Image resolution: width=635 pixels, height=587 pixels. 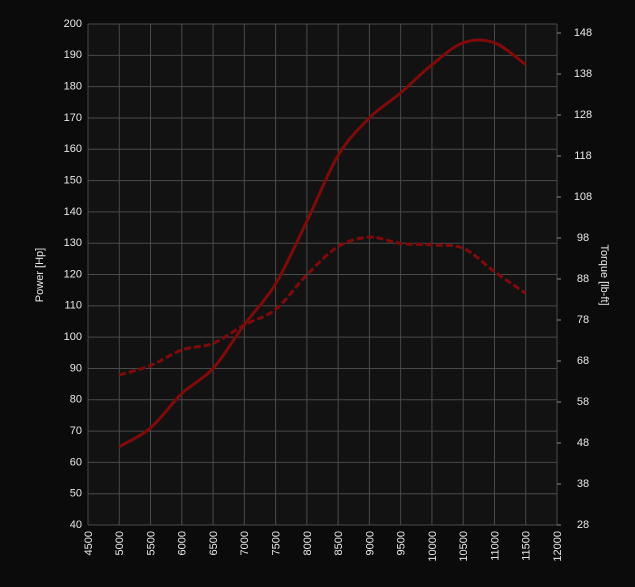 I want to click on y2-tick-label: 28, so click(x=583, y=525).